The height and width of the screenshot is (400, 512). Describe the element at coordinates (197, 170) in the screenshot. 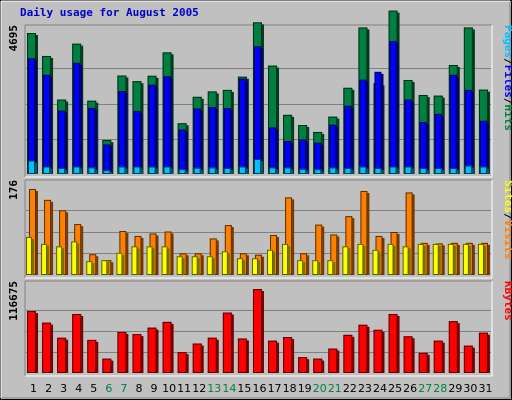

I see `bar-pages-day-12-edge` at that location.